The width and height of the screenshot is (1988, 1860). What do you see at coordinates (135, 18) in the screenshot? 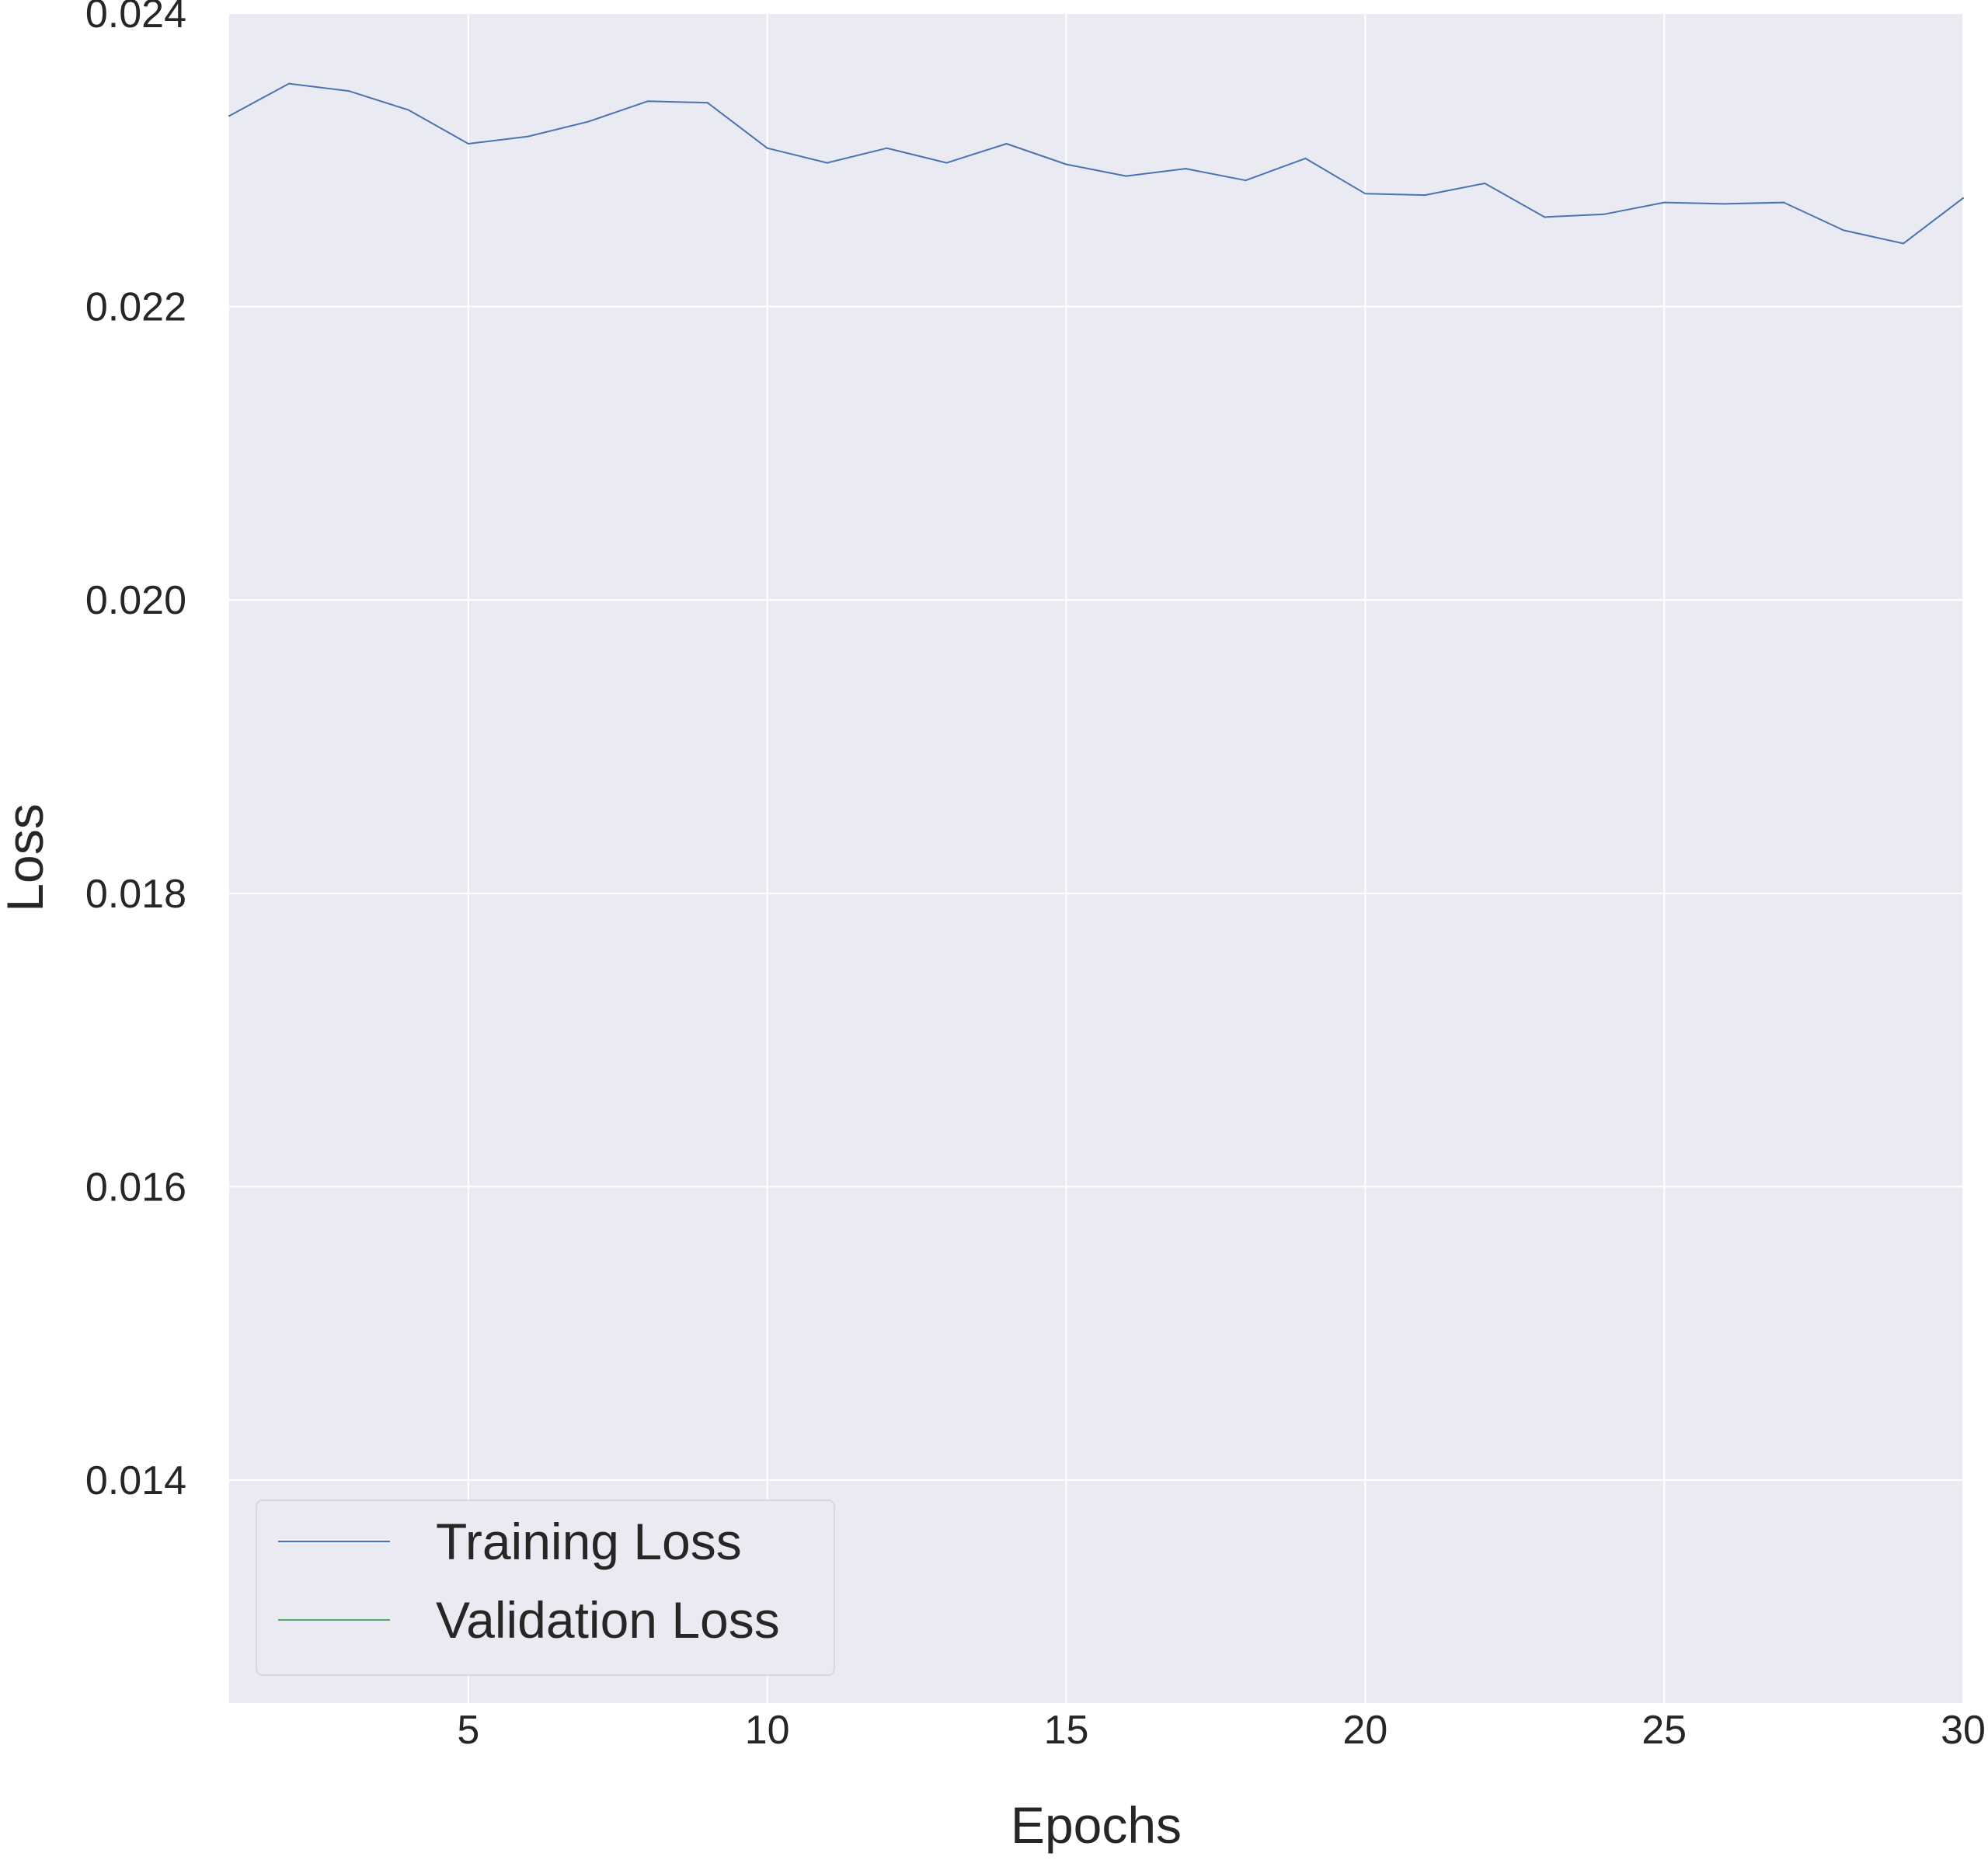
I see `y-tick-label: 0.024` at bounding box center [135, 18].